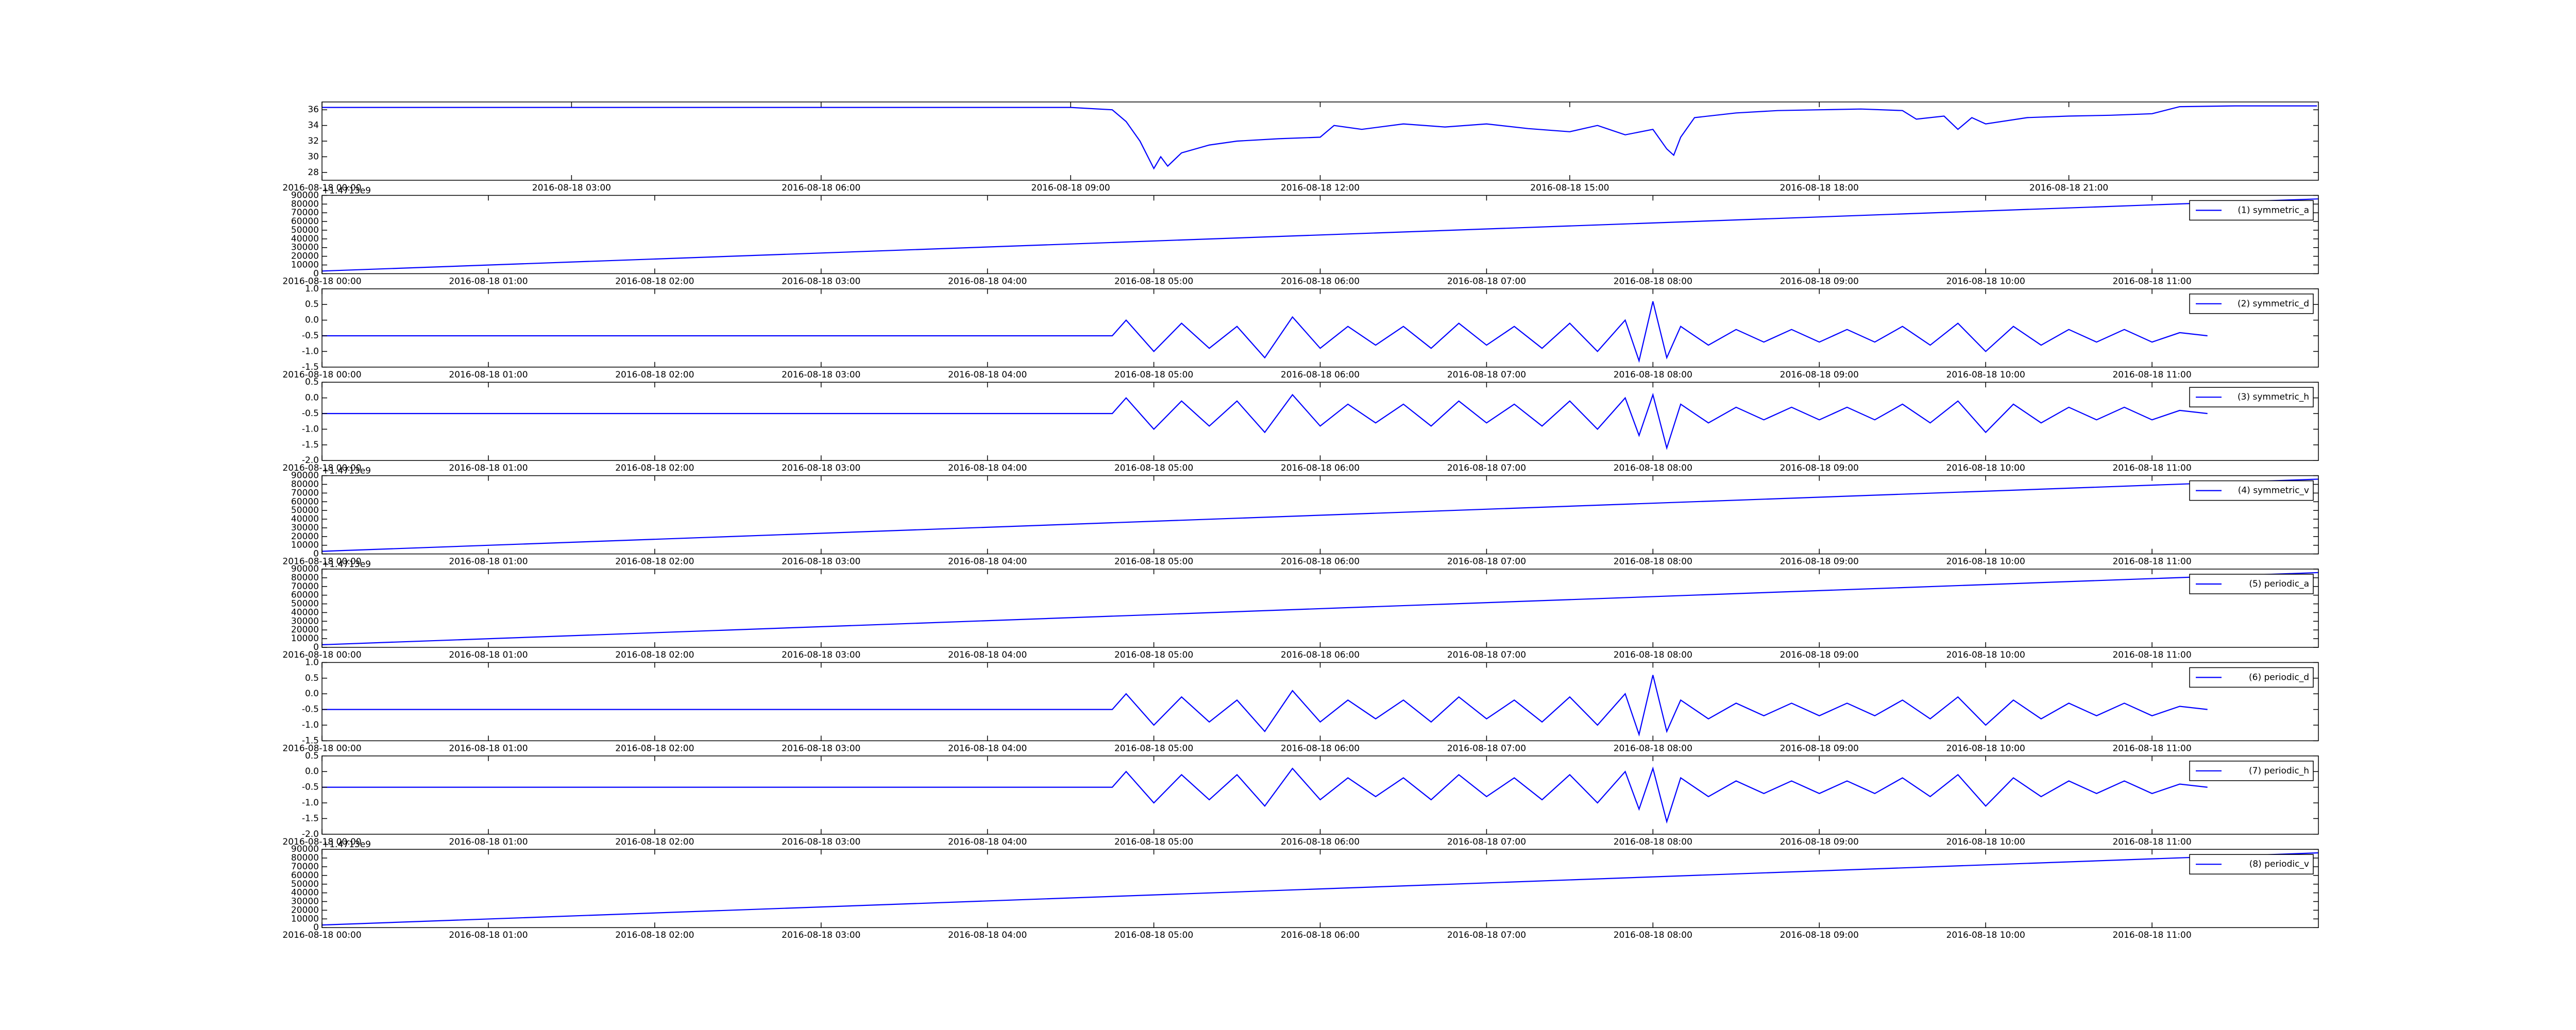  Describe the element at coordinates (2251, 304) in the screenshot. I see `legend-box` at that location.